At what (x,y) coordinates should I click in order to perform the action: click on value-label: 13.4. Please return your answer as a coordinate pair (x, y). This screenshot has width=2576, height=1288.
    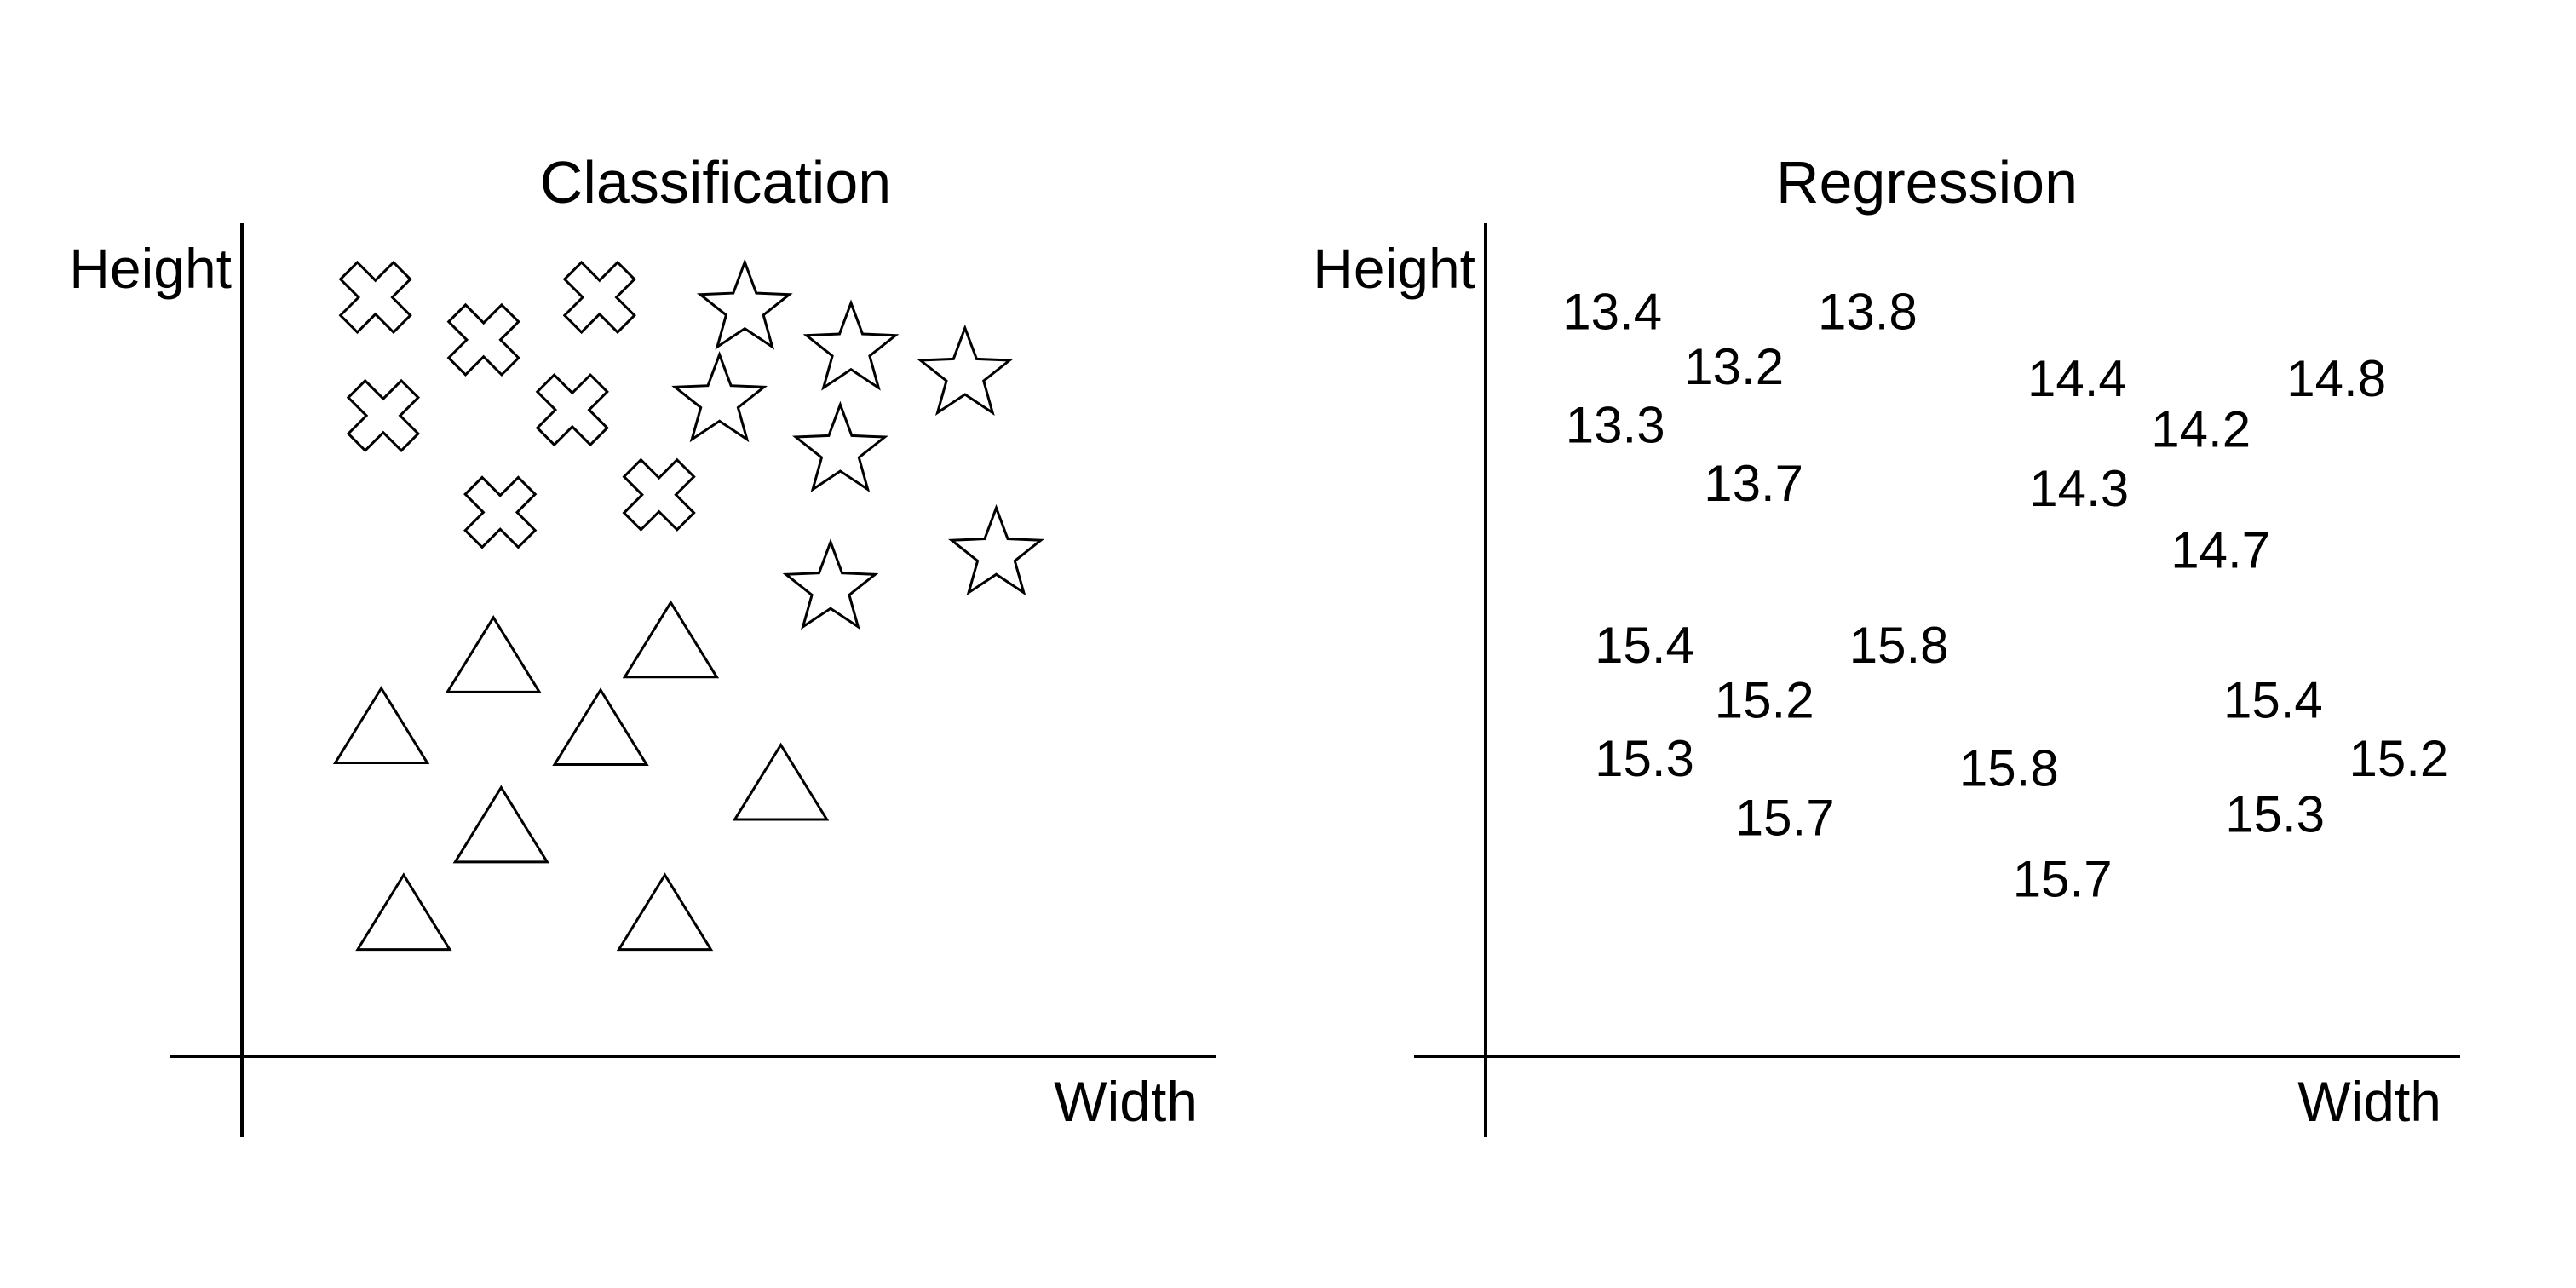
    Looking at the image, I should click on (1612, 313).